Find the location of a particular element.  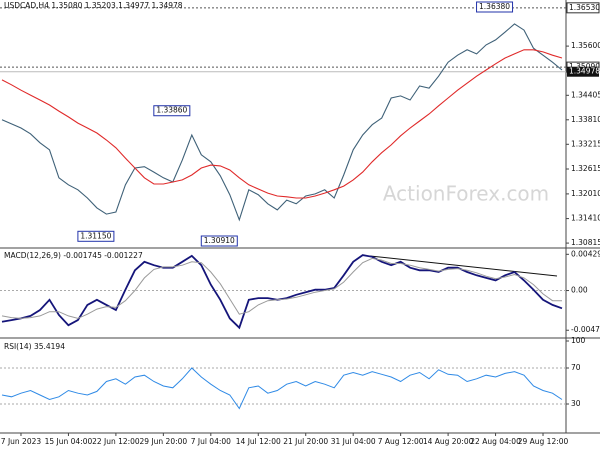

price-callout: 1.33860 is located at coordinates (171, 110).